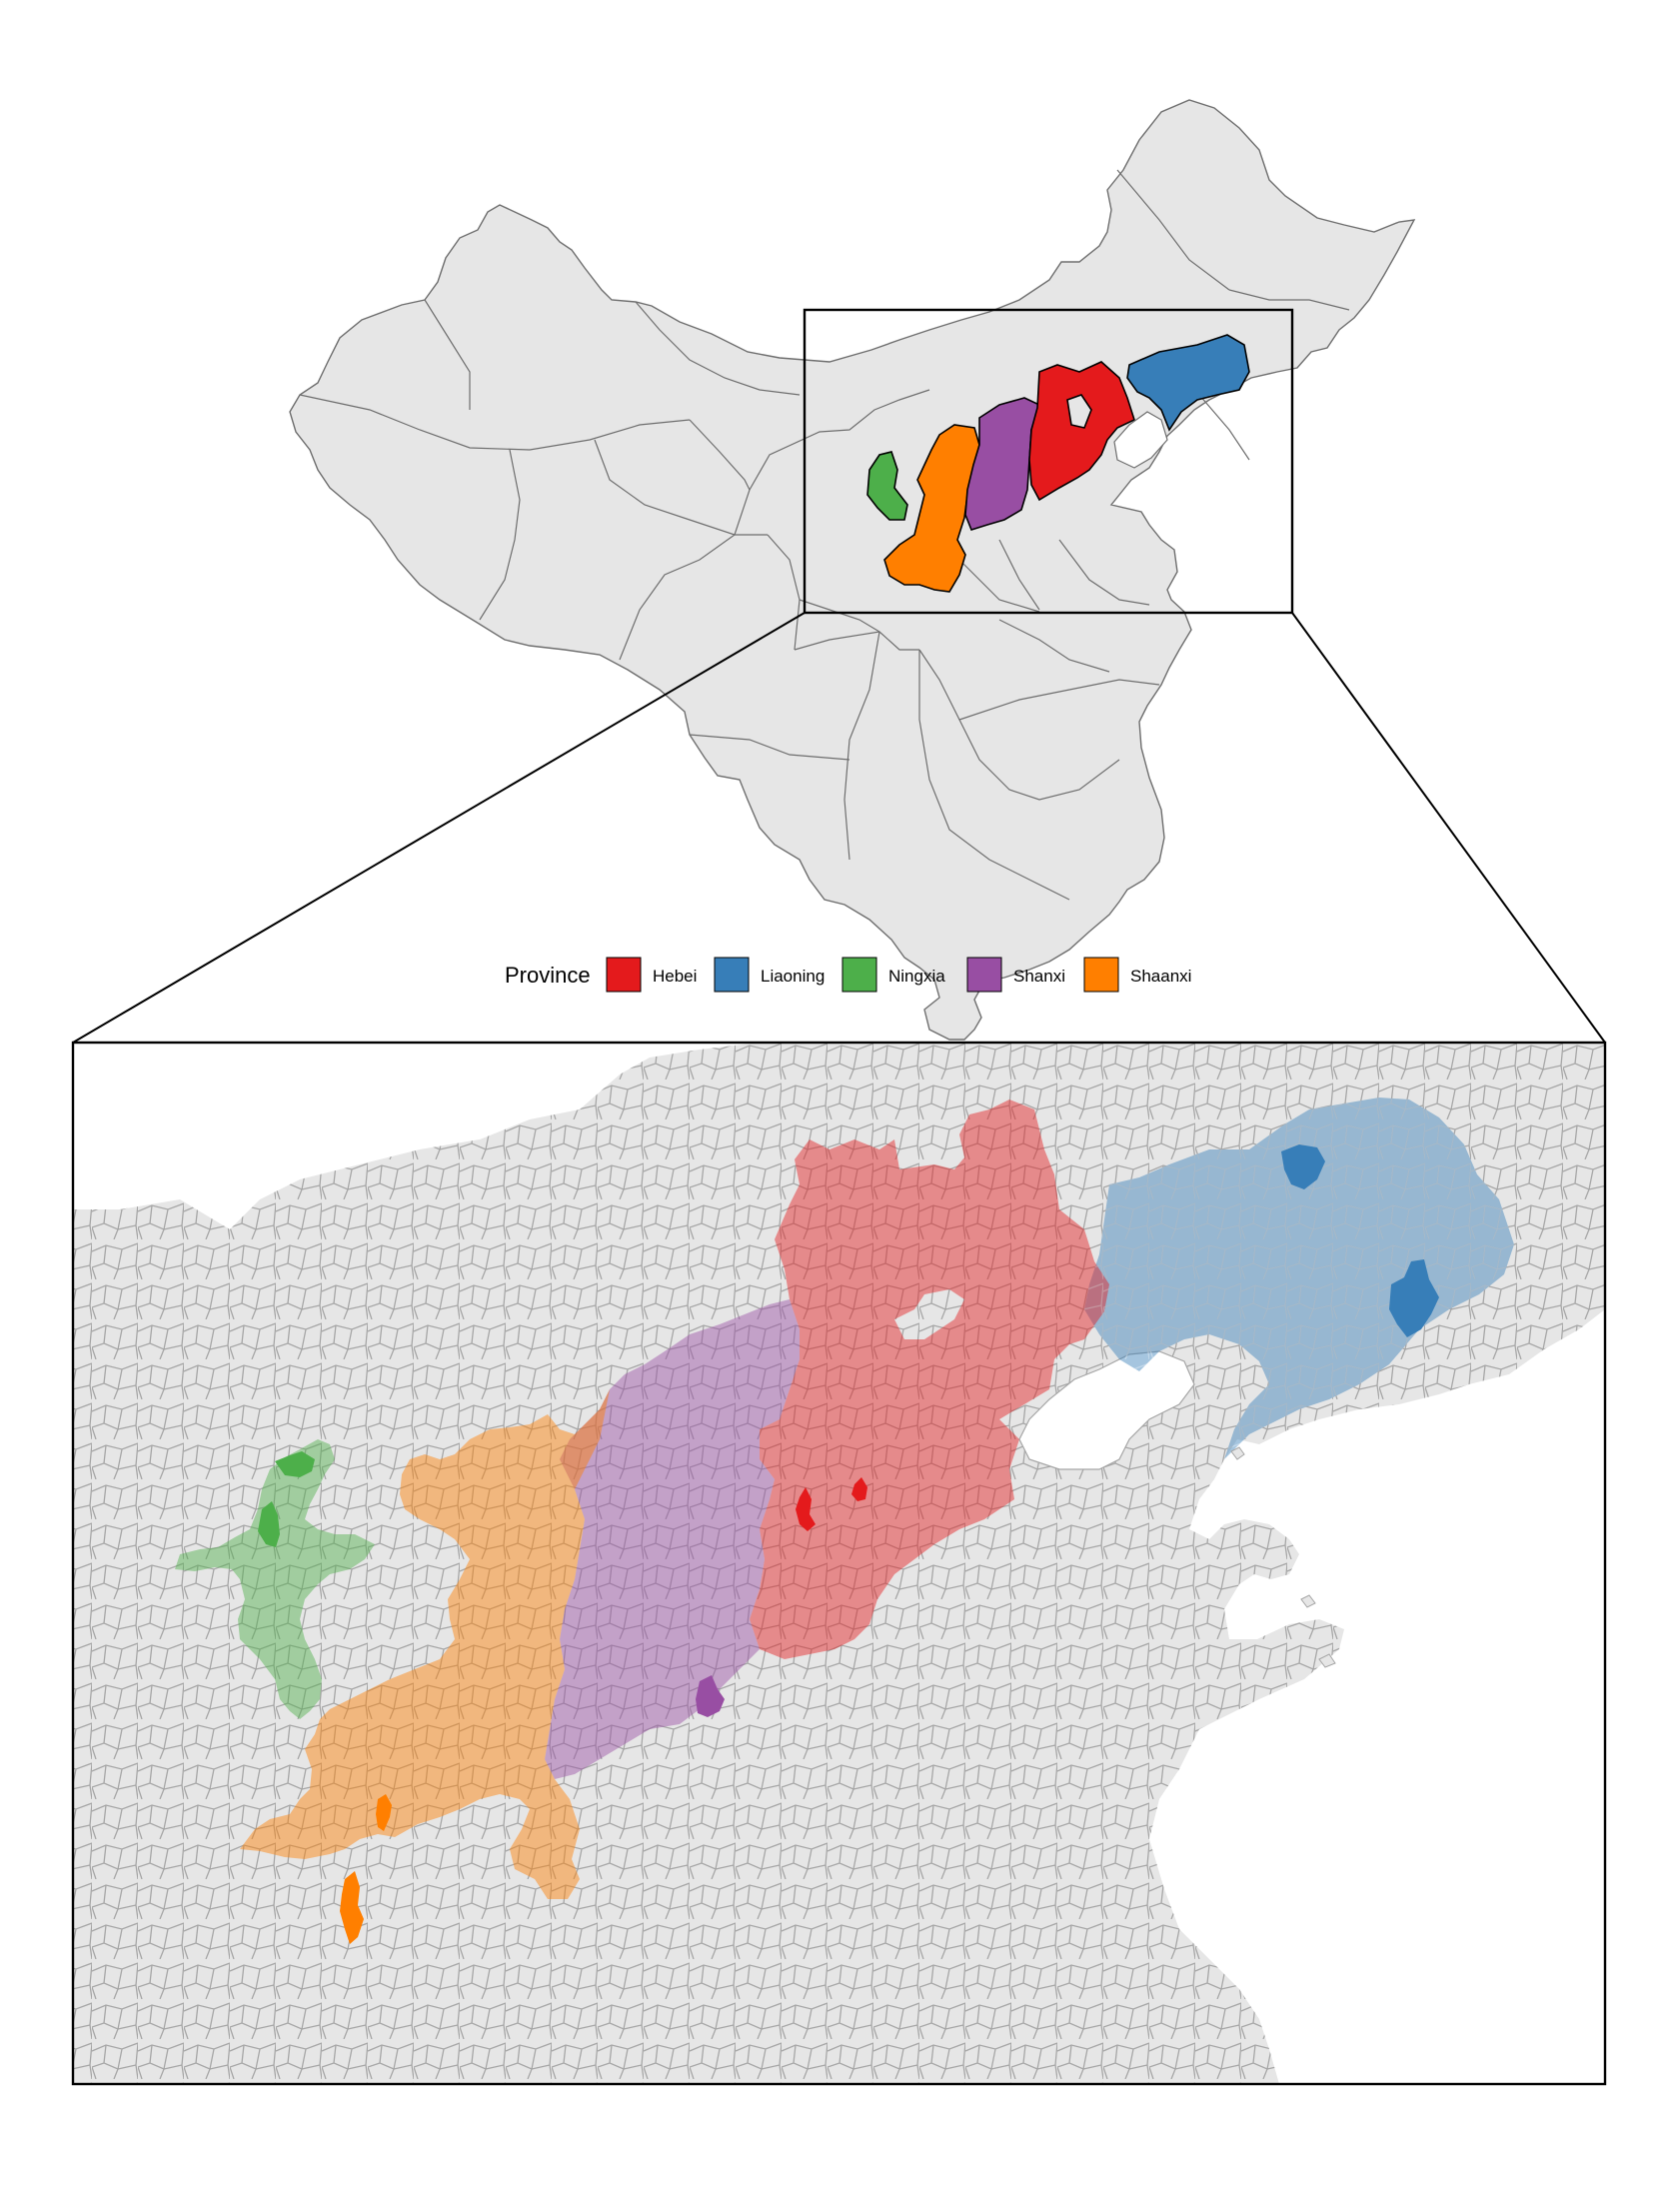 The height and width of the screenshot is (2190, 1680). Describe the element at coordinates (732, 975) in the screenshot. I see `legend-swatch-liaoning` at that location.